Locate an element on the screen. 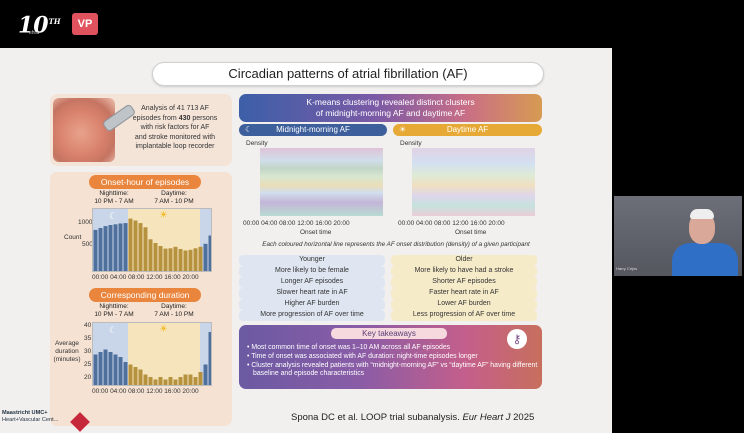 The width and height of the screenshot is (744, 433). younger-item: More likely to be female is located at coordinates (312, 271).